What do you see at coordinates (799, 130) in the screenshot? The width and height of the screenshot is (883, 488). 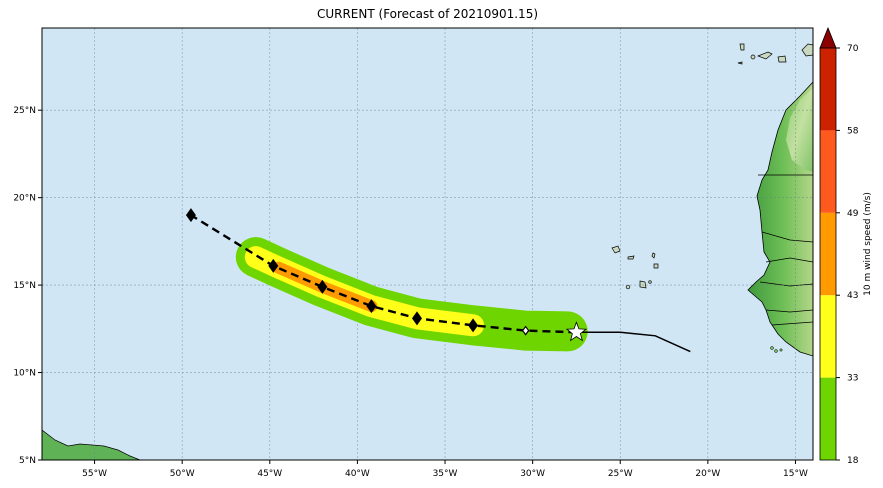 I see `sahara-highland` at bounding box center [799, 130].